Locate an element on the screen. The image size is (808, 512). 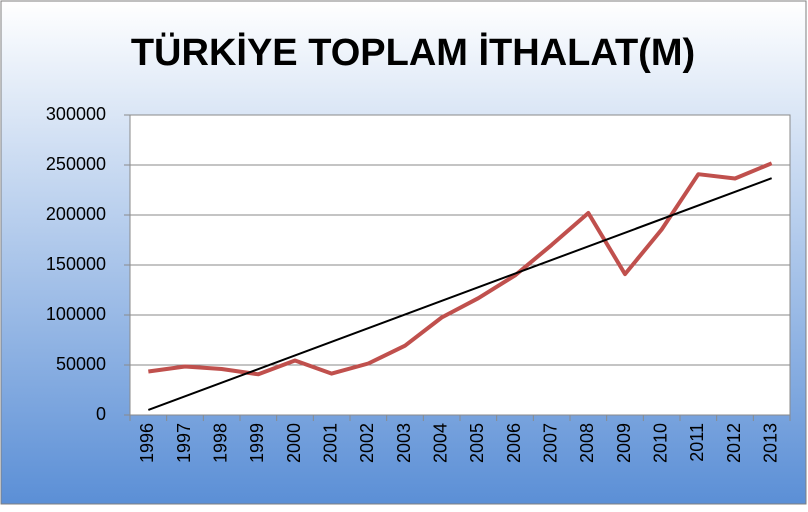
y-tick-label: 0 is located at coordinates (101, 414).